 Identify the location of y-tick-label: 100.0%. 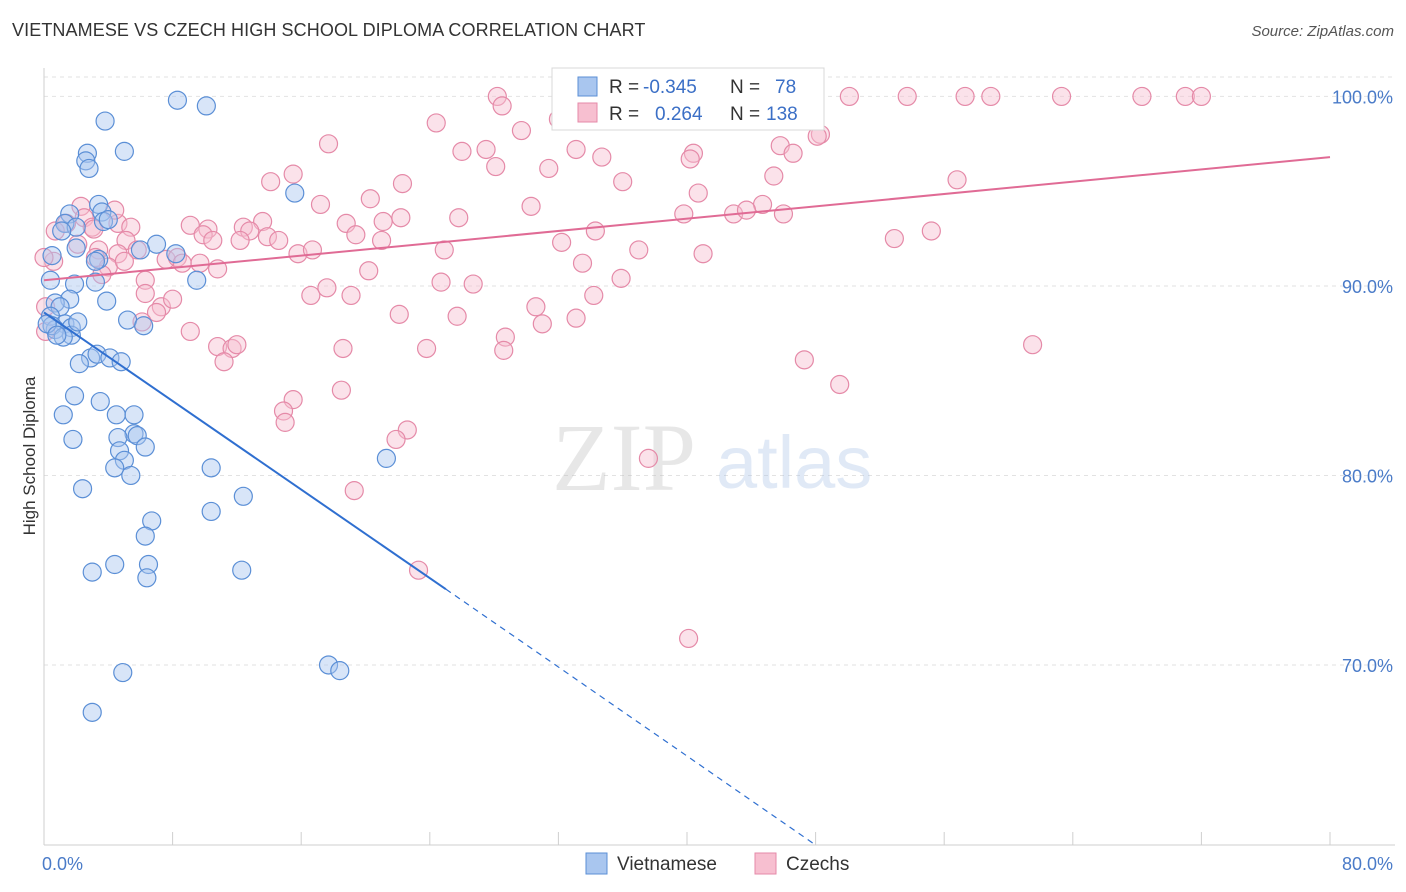
(1362, 97).